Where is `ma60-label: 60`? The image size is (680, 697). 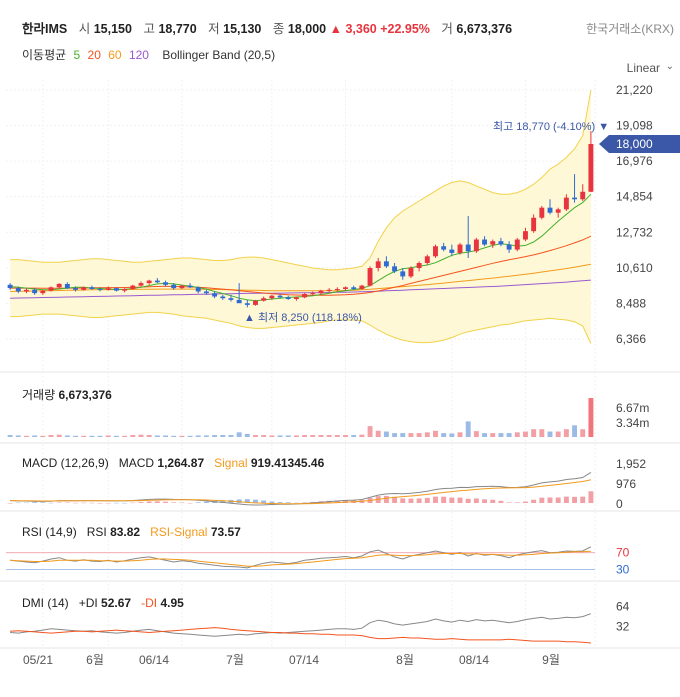 ma60-label: 60 is located at coordinates (115, 55).